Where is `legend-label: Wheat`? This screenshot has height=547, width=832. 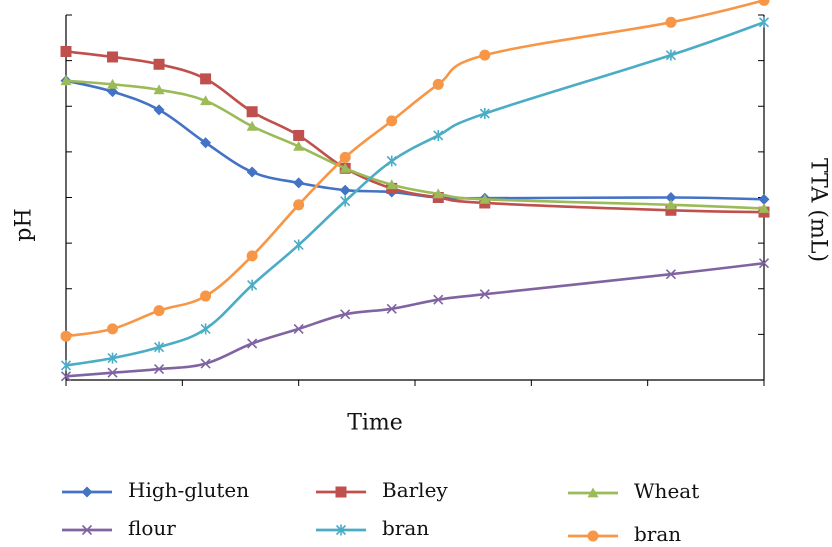 legend-label: Wheat is located at coordinates (667, 491).